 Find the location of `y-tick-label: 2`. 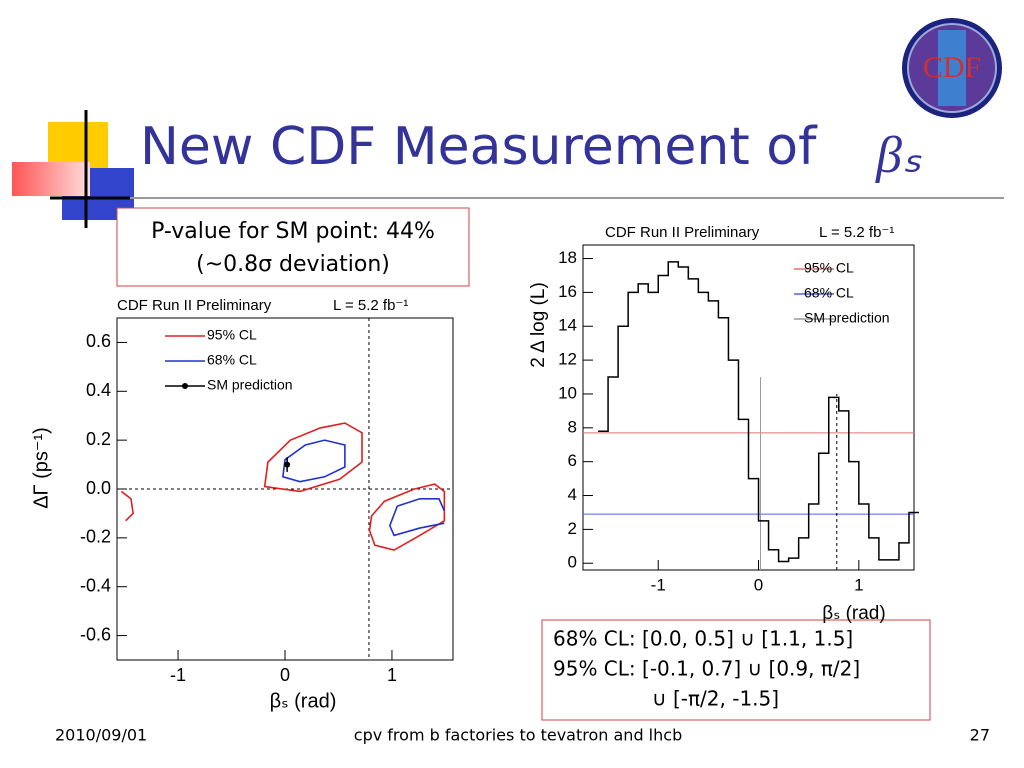

y-tick-label: 2 is located at coordinates (572, 528).